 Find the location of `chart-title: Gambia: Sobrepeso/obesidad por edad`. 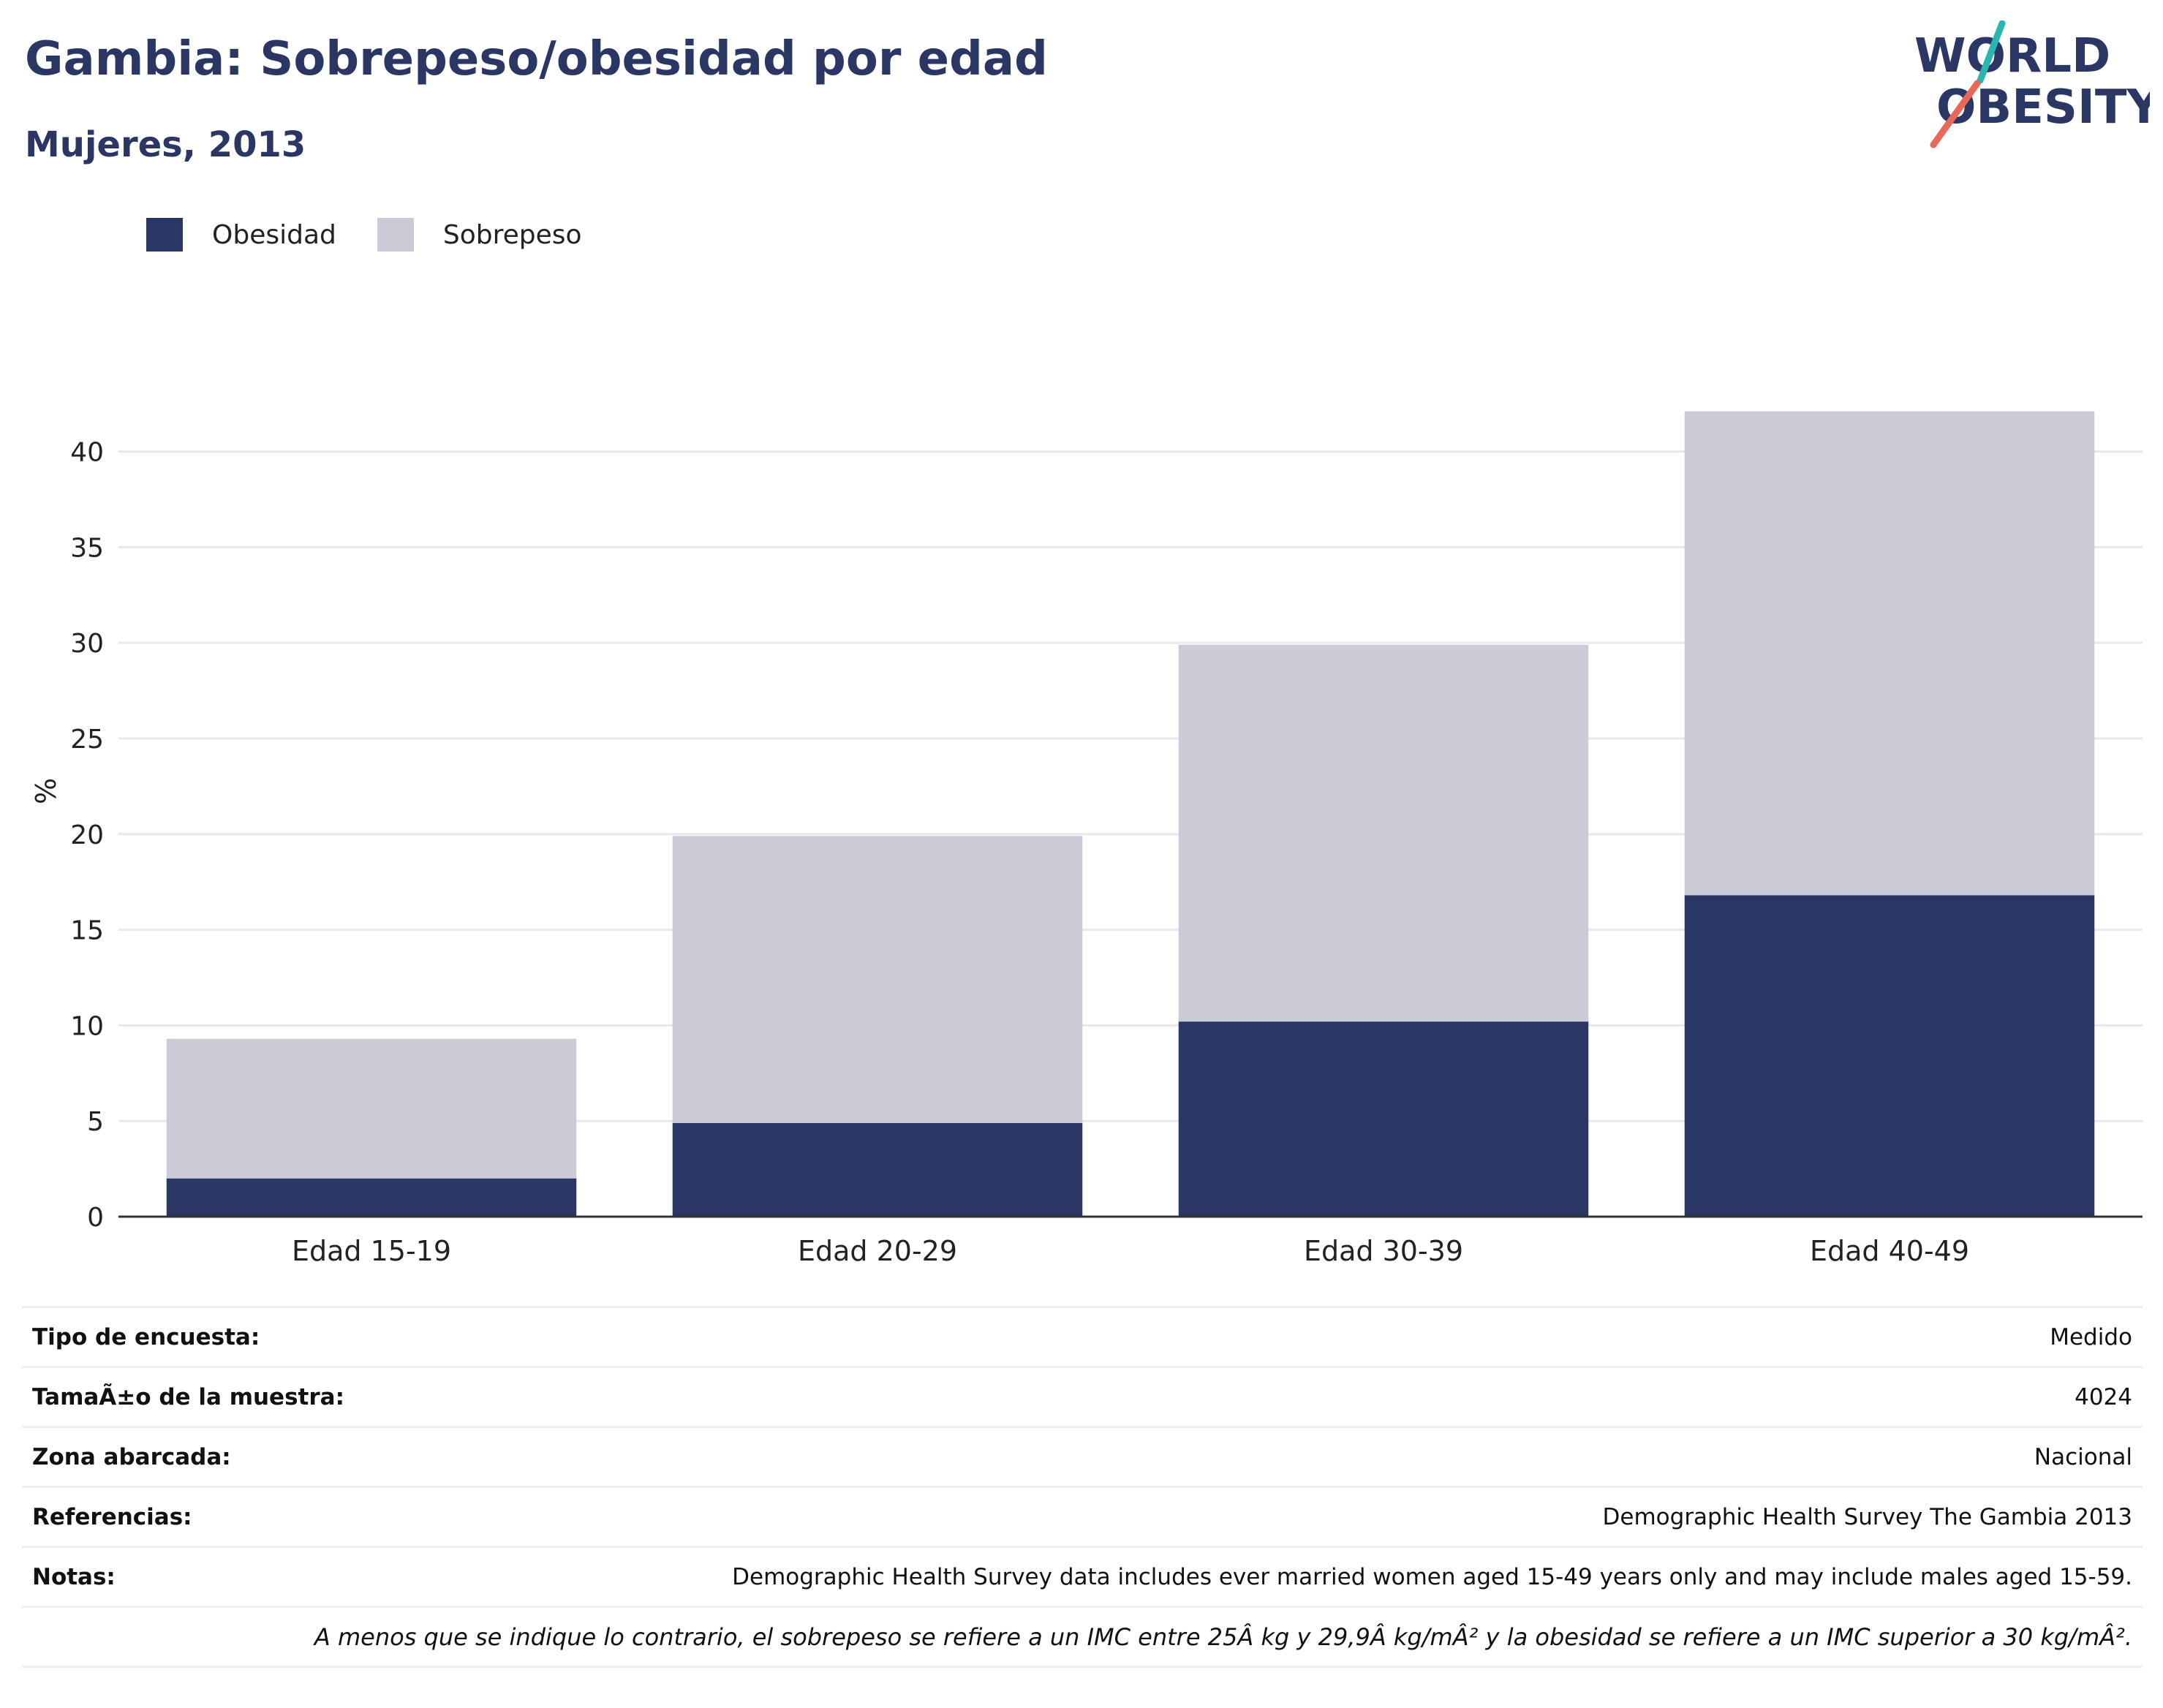

chart-title: Gambia: Sobrepeso/obesidad por edad is located at coordinates (536, 59).